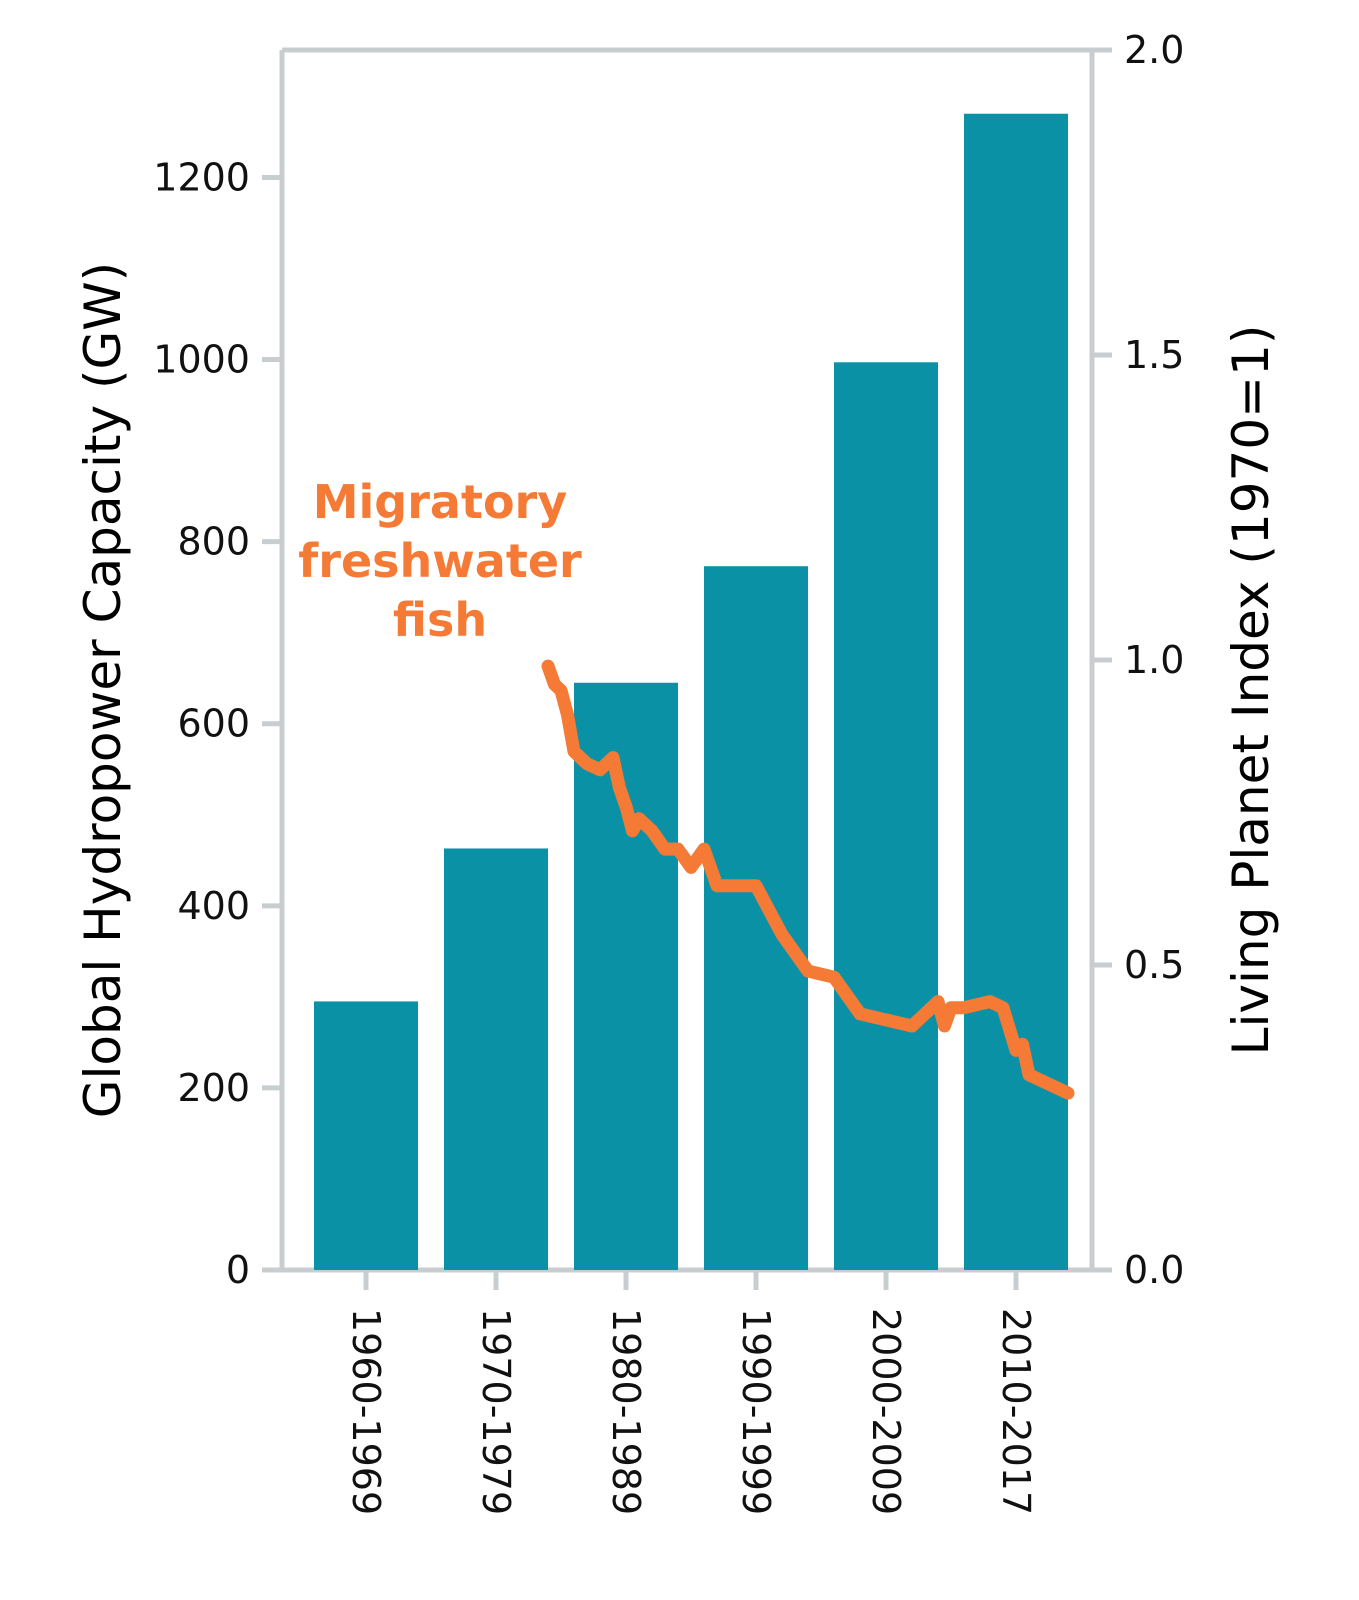  I want to click on bar-1960-1969, so click(366, 1135).